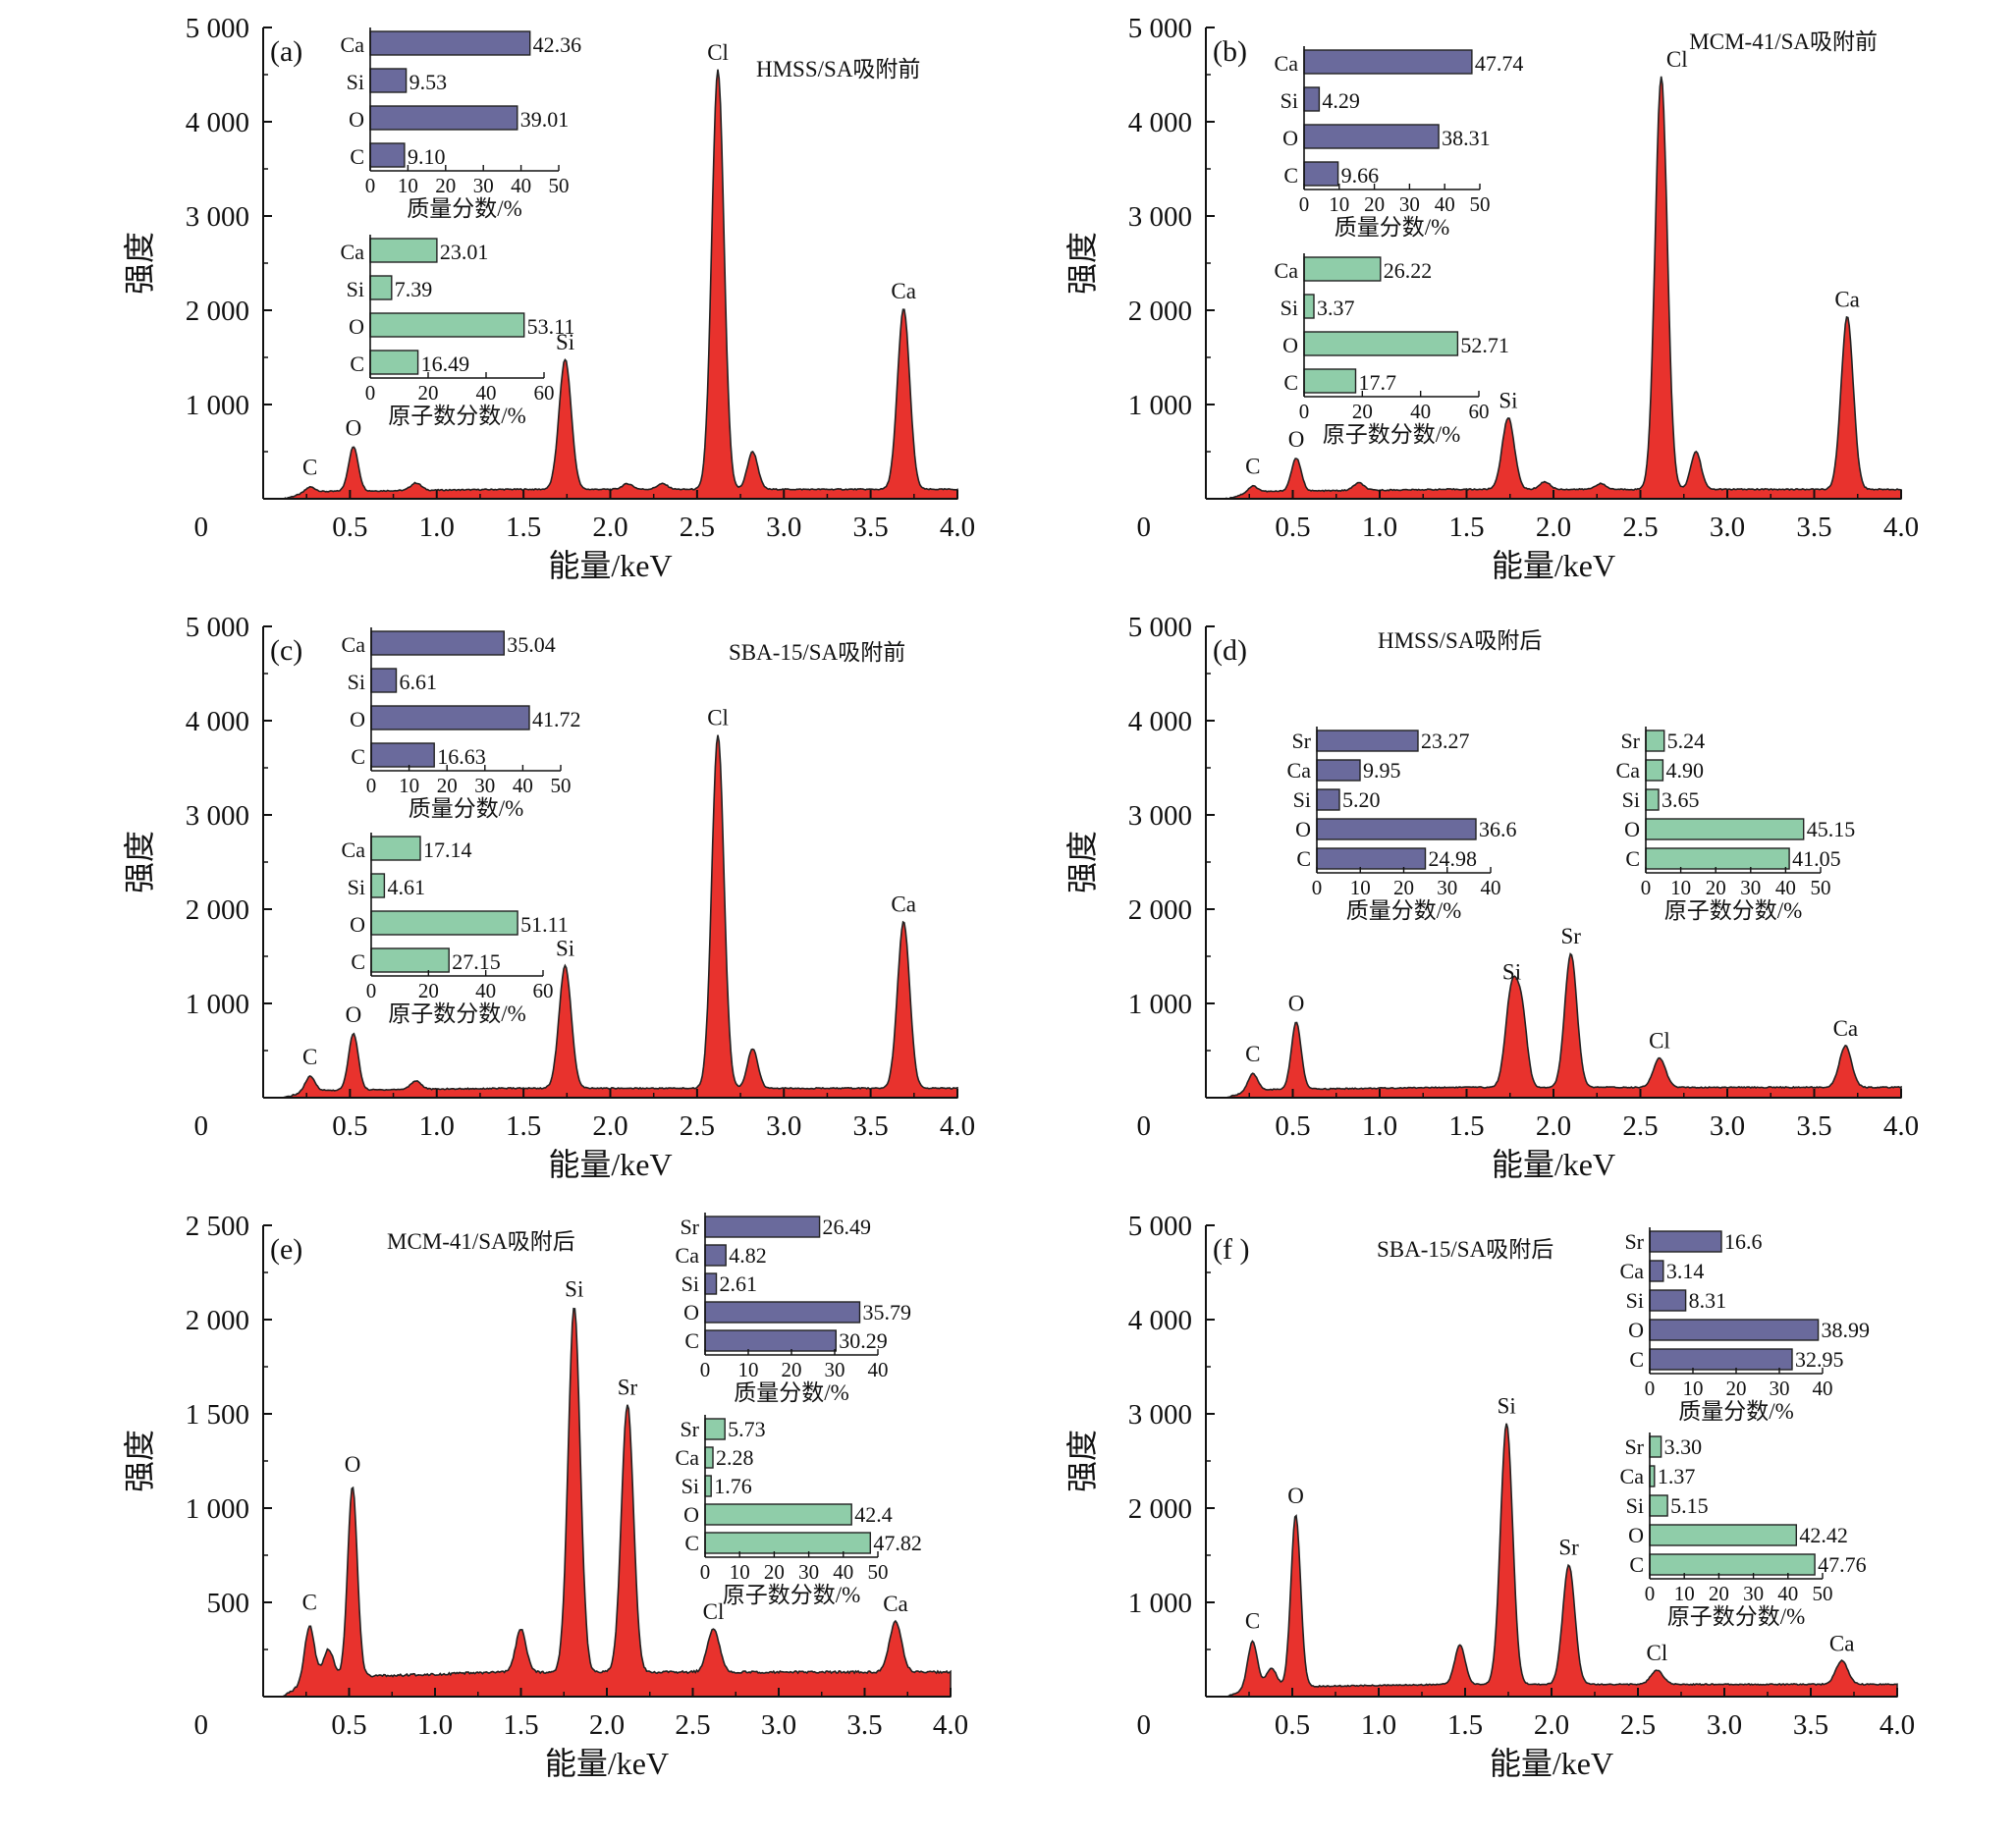 The height and width of the screenshot is (1838, 2016). I want to click on inset-bar-value: 2.28, so click(735, 1457).